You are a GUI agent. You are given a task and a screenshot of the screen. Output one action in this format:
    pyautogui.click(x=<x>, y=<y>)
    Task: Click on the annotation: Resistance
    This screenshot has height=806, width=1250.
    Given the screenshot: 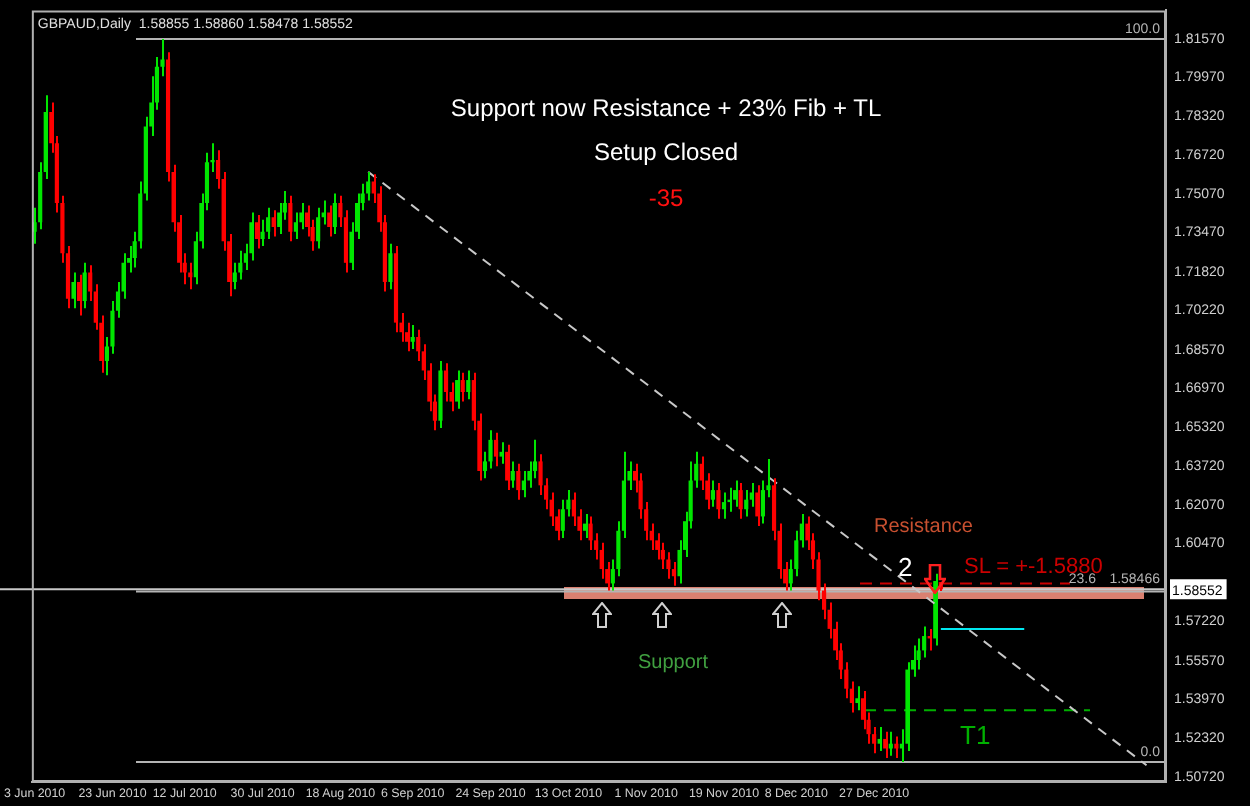 What is the action you would take?
    pyautogui.click(x=924, y=527)
    